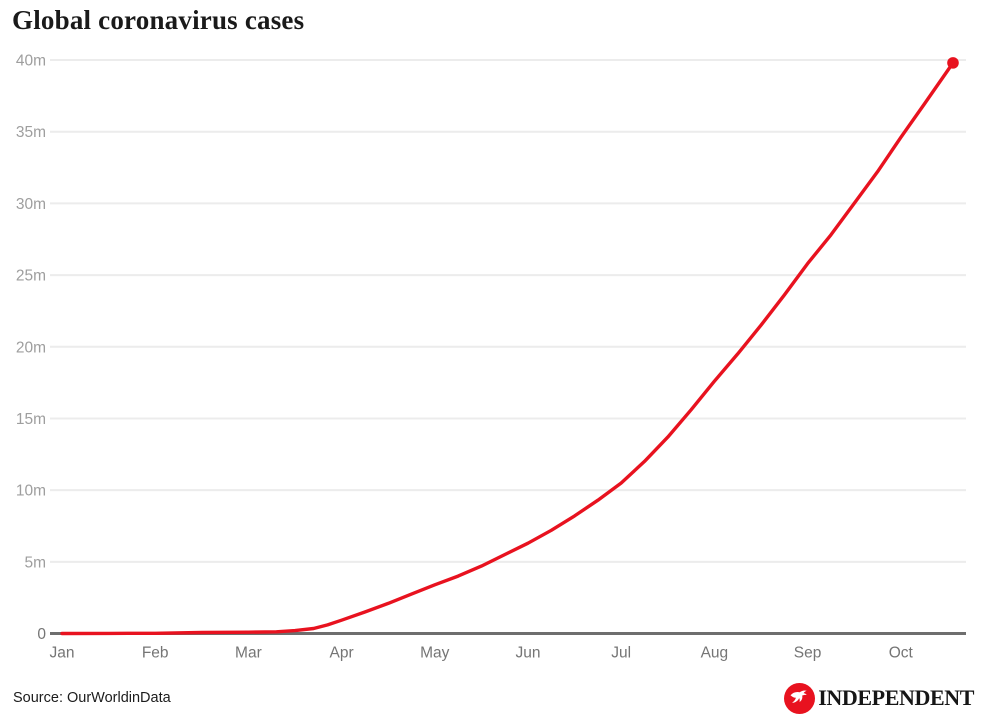 The image size is (982, 726). Describe the element at coordinates (800, 698) in the screenshot. I see `independent-eagle-icon` at that location.